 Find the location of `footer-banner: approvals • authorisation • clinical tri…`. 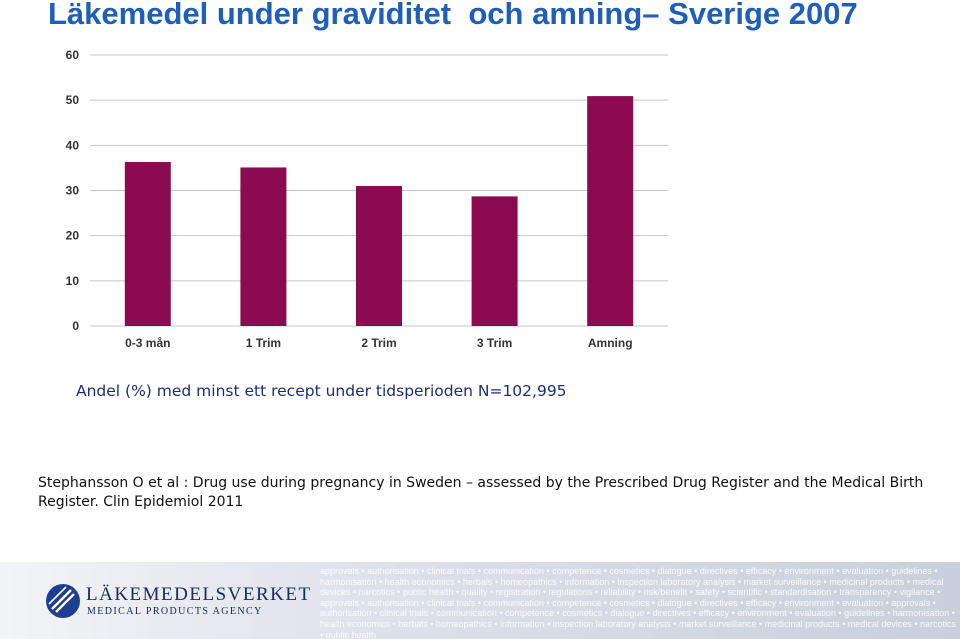

footer-banner: approvals • authorisation • clinical tri… is located at coordinates (480, 600).